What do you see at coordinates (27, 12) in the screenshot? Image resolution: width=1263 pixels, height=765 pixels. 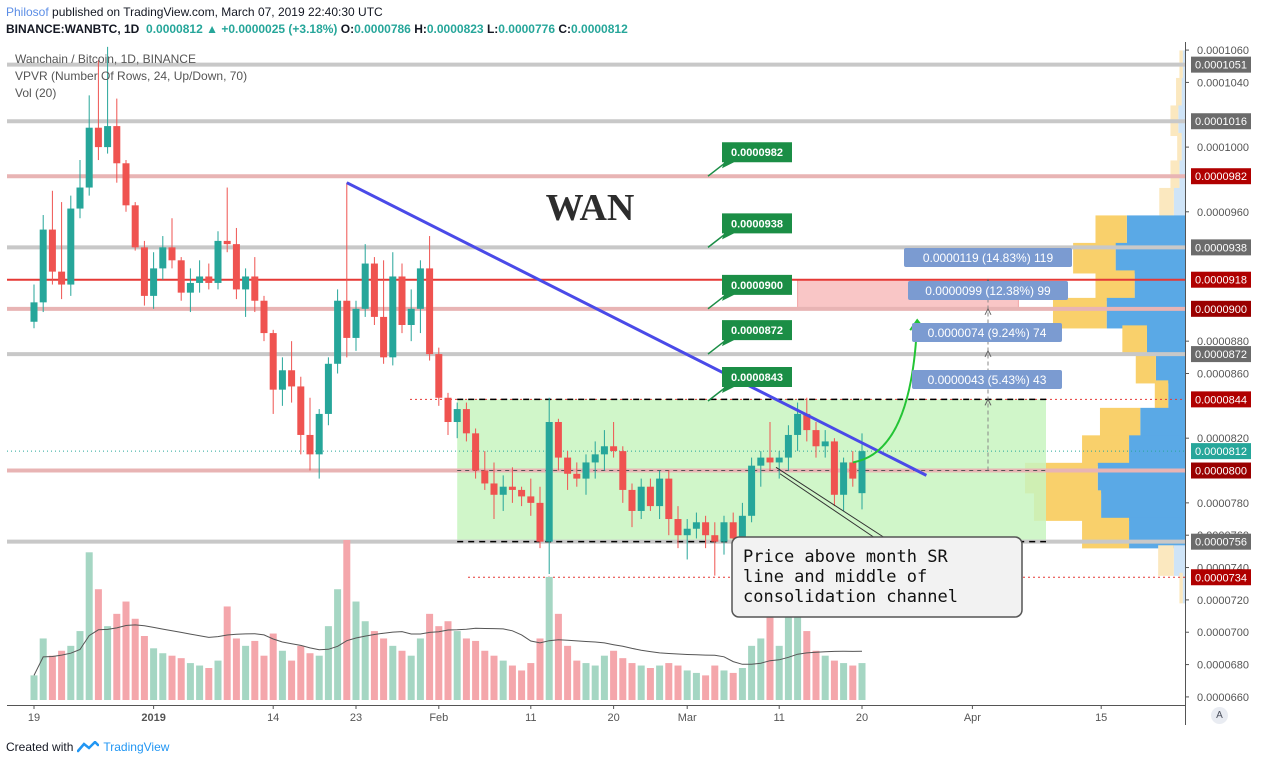 I see `author-link: Philosof` at bounding box center [27, 12].